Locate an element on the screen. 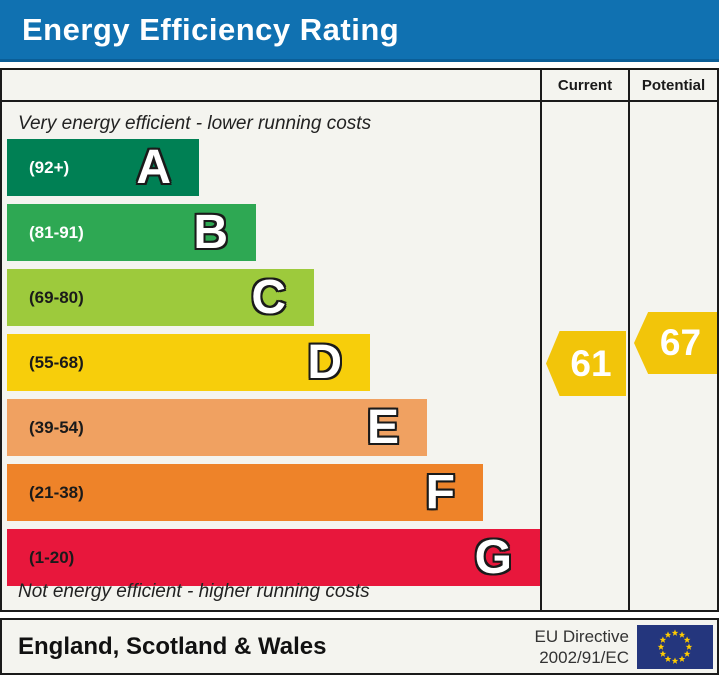 The height and width of the screenshot is (675, 719). current-rating-value: 61 is located at coordinates (591, 363).